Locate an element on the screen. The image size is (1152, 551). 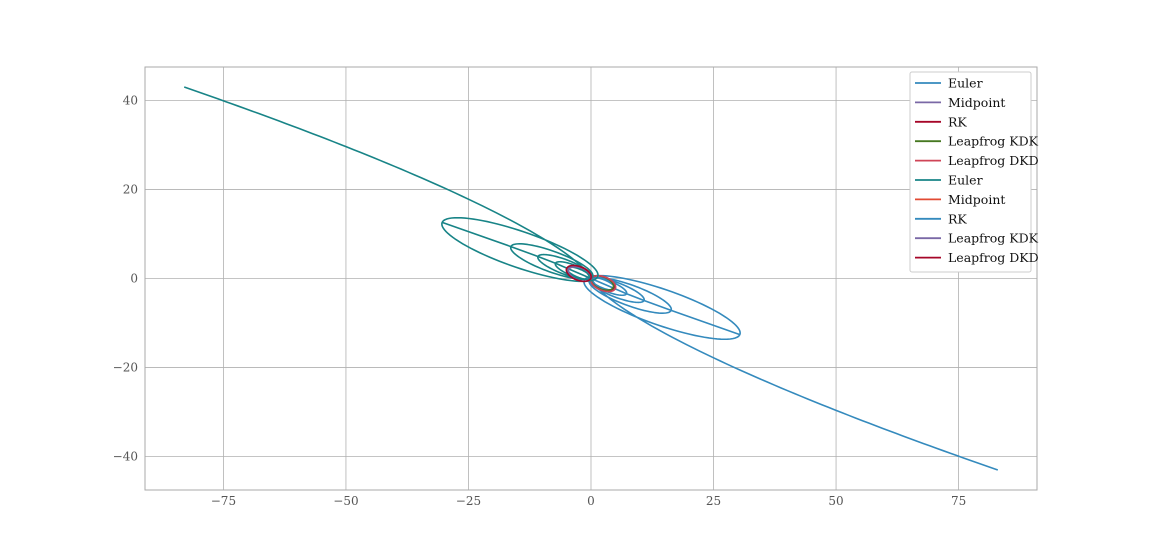
y-tick-label: 20 is located at coordinates (130, 189).